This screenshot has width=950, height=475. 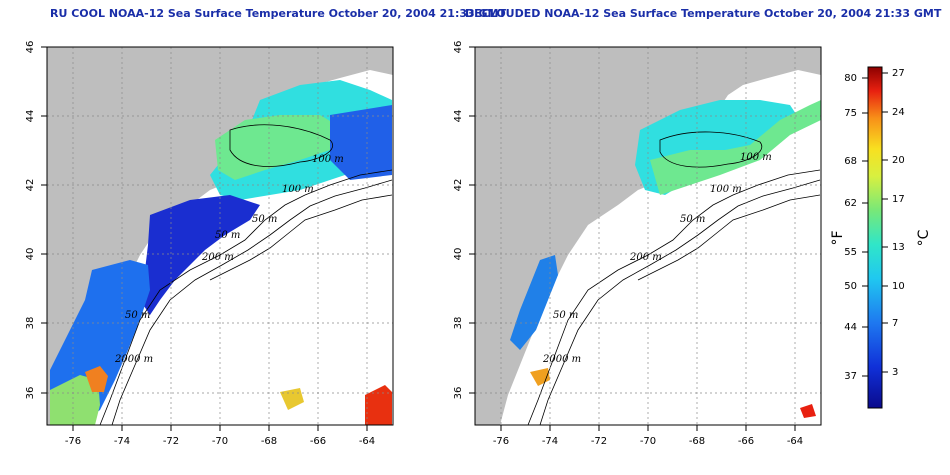 What do you see at coordinates (692, 219) in the screenshot?
I see `right-contour-label-50m-a: 50 m` at bounding box center [692, 219].